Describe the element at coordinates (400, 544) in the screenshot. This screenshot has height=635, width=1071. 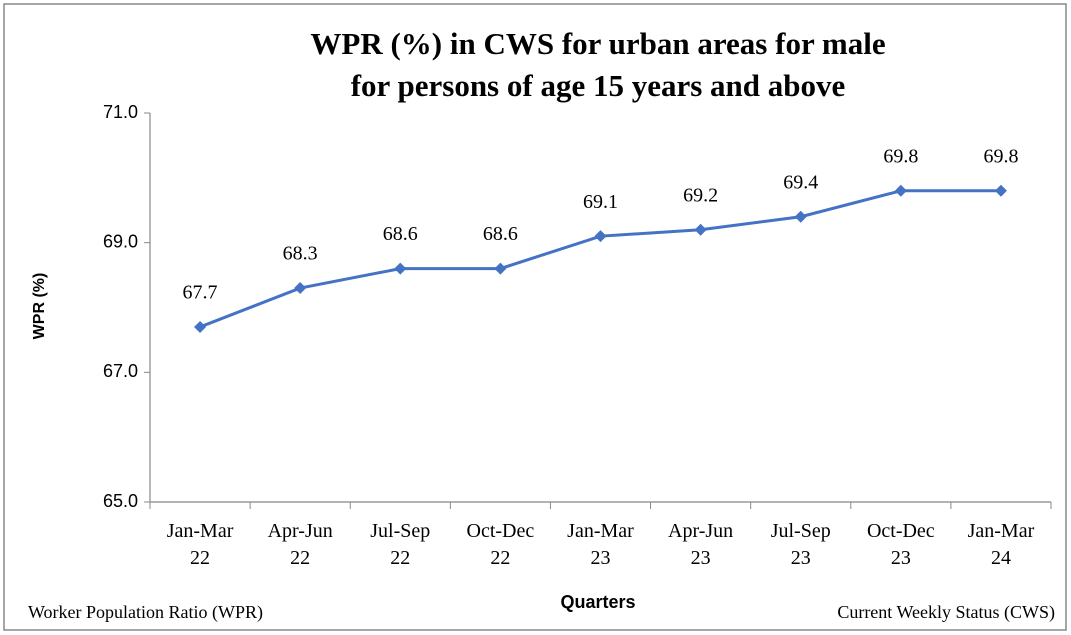
I see `x-tick-label: Jul-Sep 22` at that location.